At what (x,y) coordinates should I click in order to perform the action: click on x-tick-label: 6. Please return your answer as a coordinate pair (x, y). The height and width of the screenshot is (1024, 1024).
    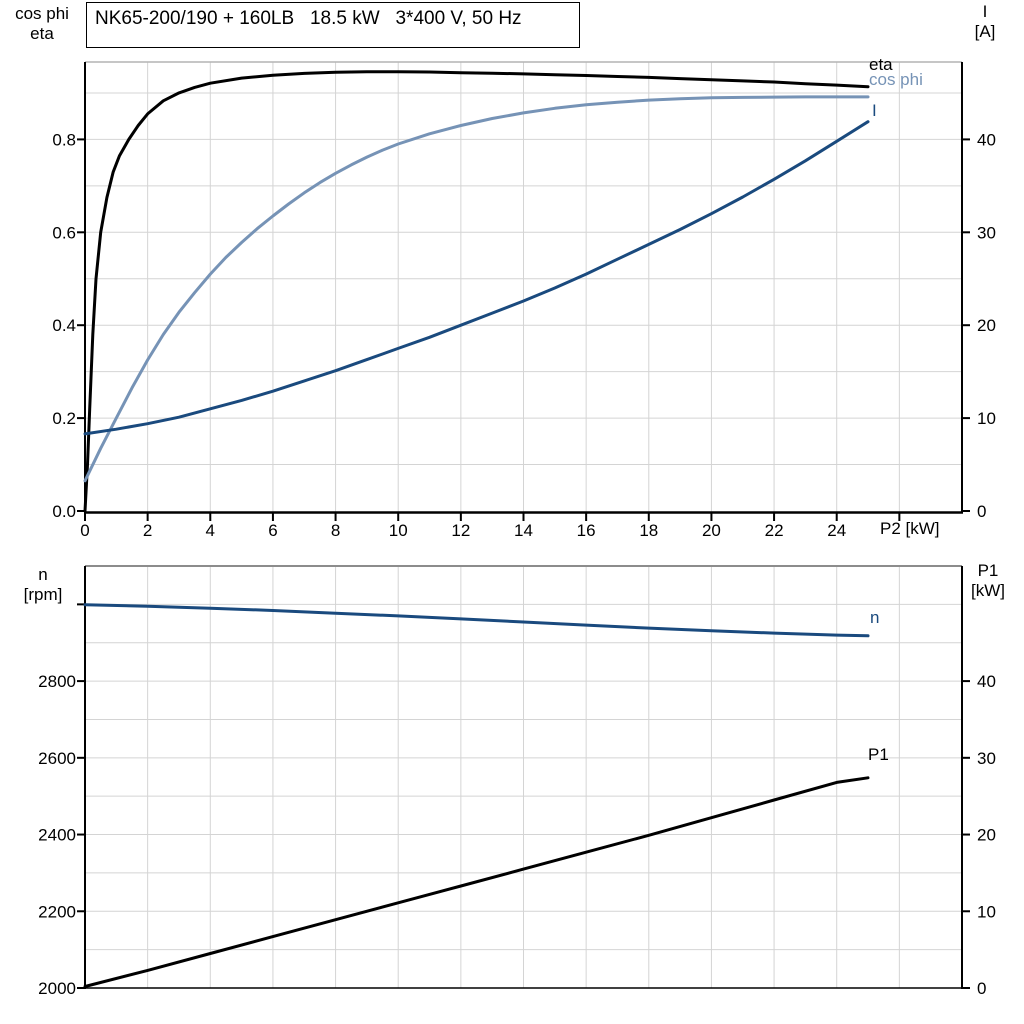
    Looking at the image, I should click on (272, 530).